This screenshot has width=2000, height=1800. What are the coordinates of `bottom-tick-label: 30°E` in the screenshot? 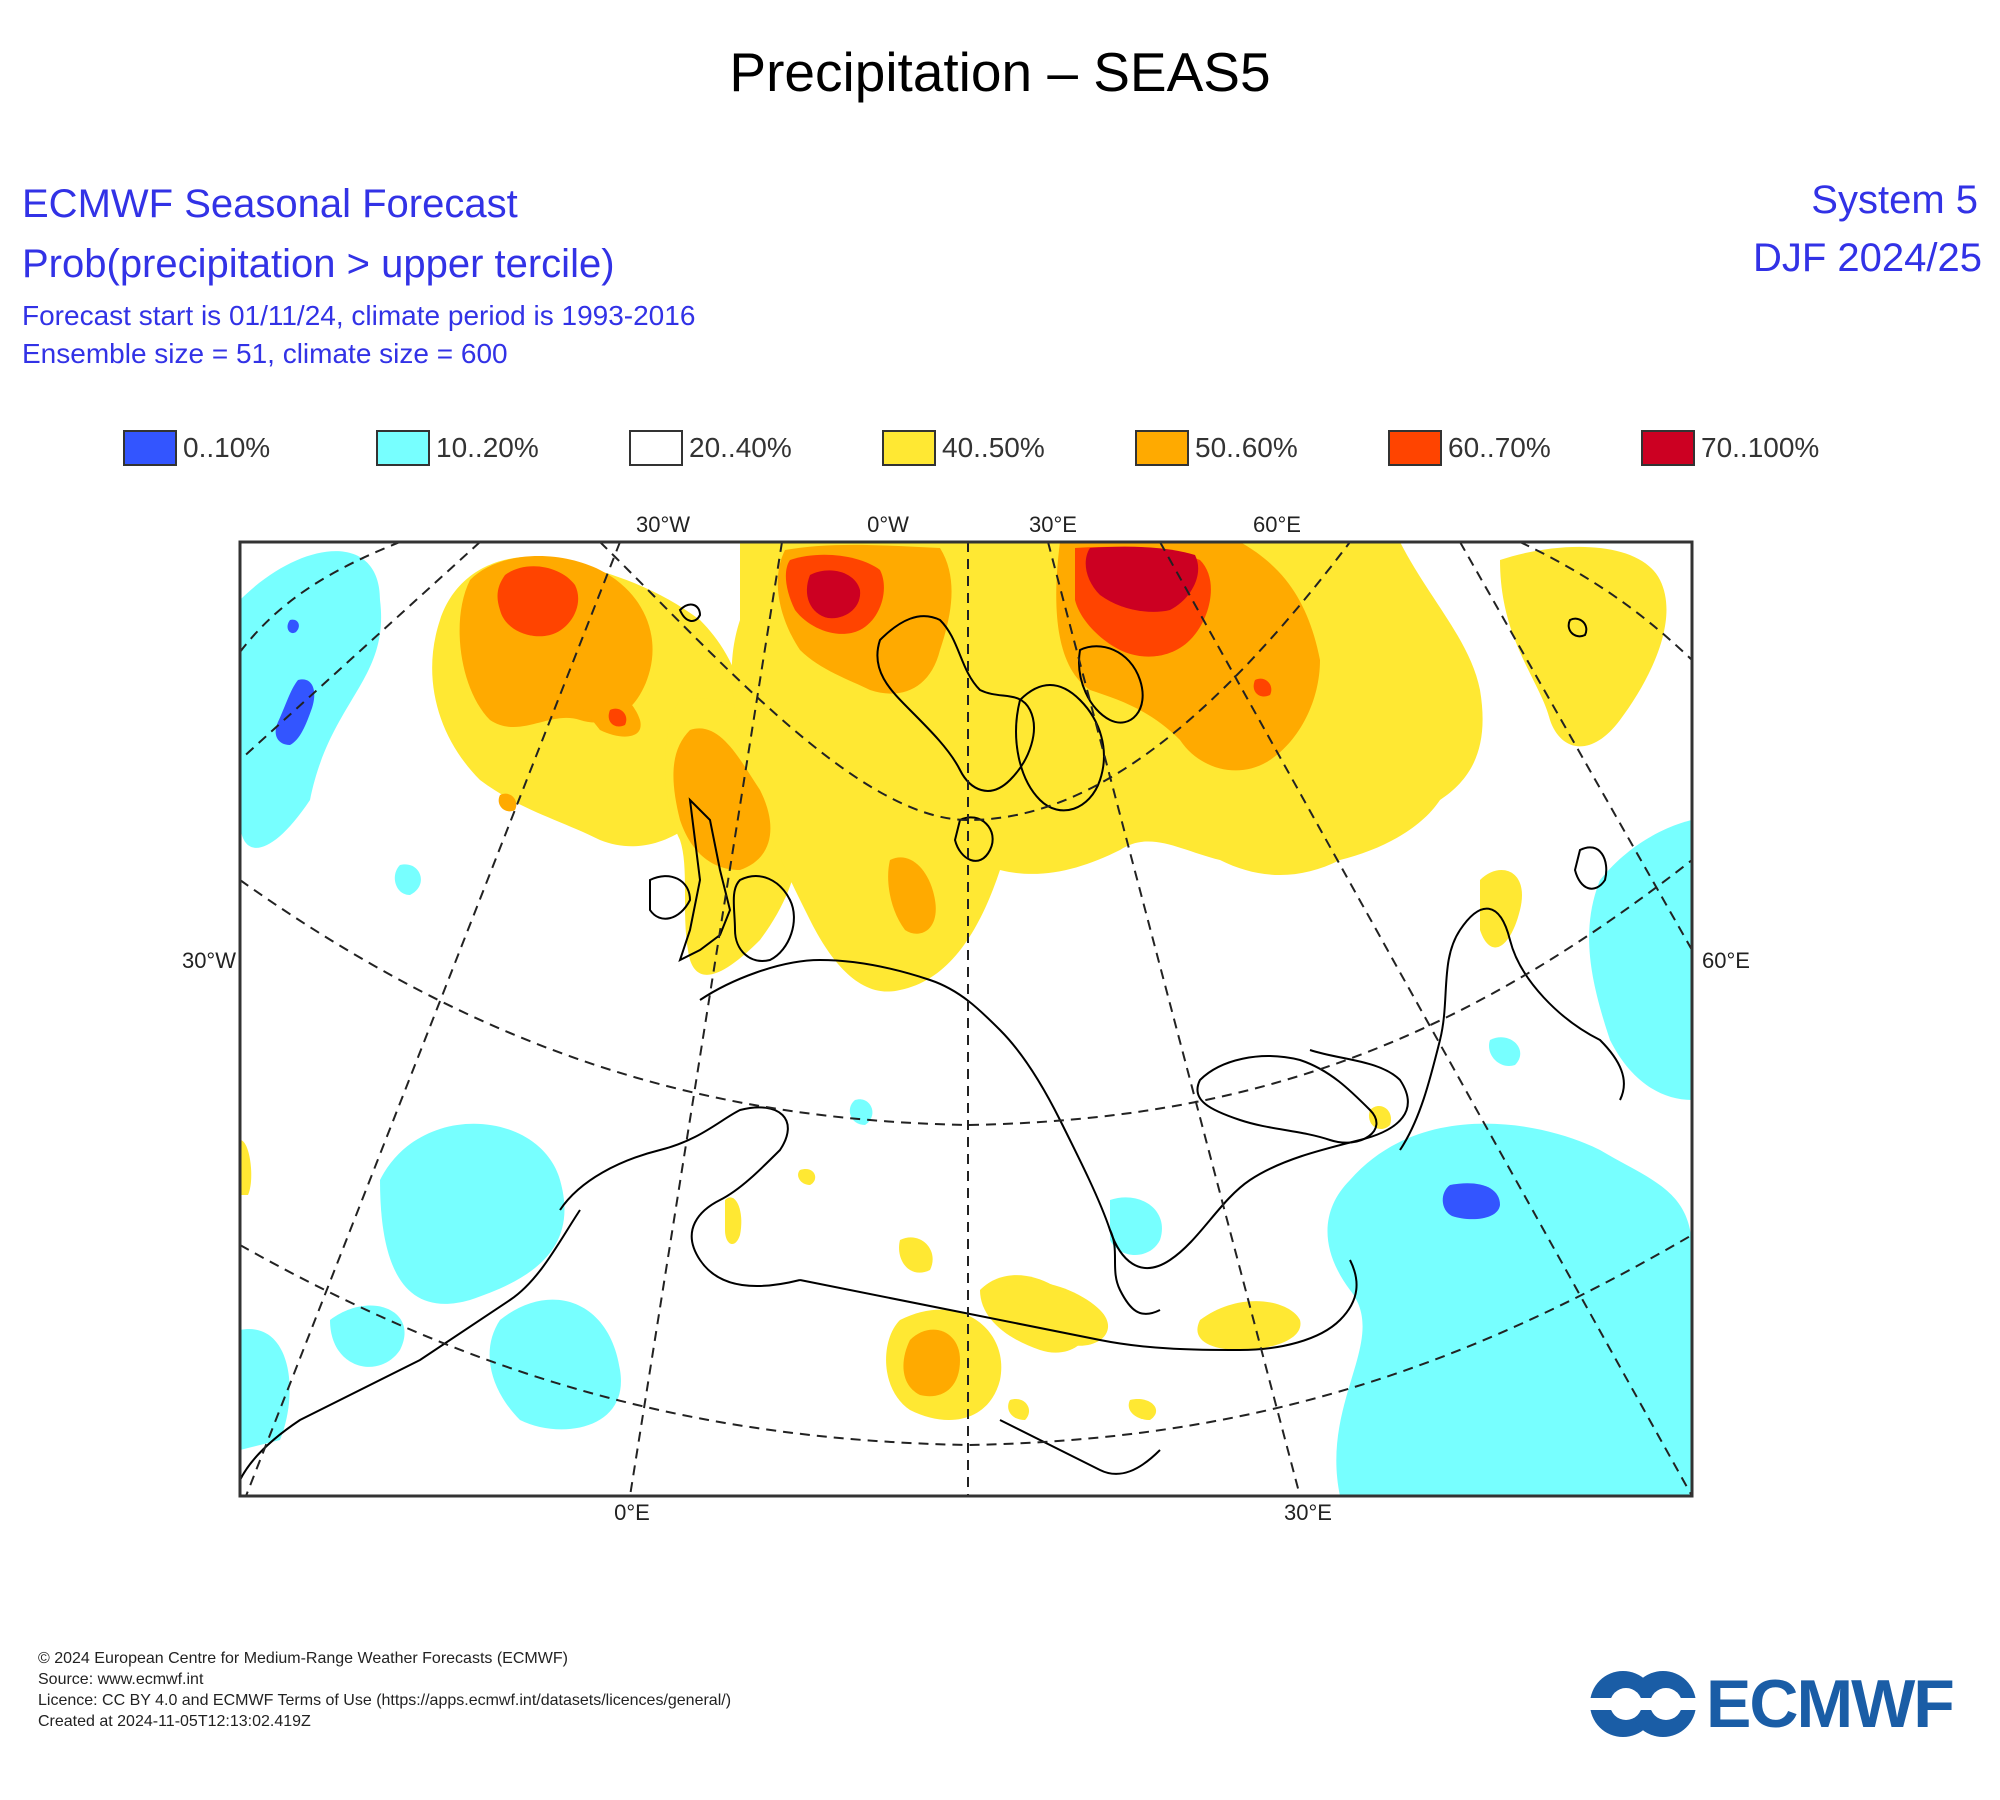 It's located at (1308, 1512).